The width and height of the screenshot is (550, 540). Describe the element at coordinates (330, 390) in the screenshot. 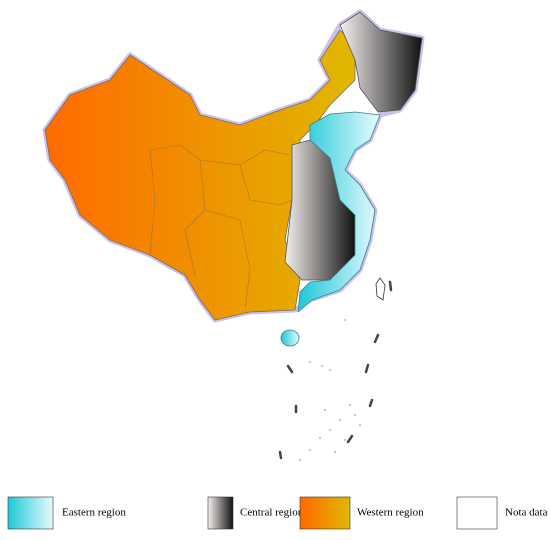

I see `islands` at that location.